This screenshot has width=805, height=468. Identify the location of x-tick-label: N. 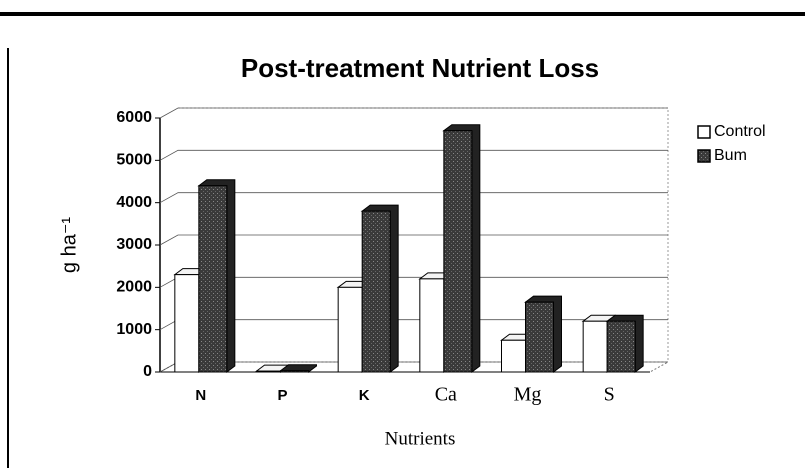
(200, 395).